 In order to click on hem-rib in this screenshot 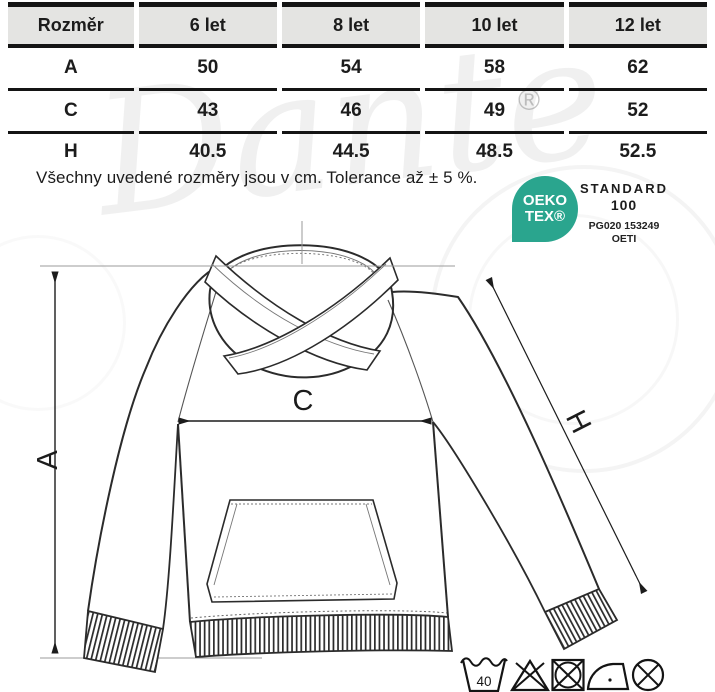, I will do `click(321, 635)`.